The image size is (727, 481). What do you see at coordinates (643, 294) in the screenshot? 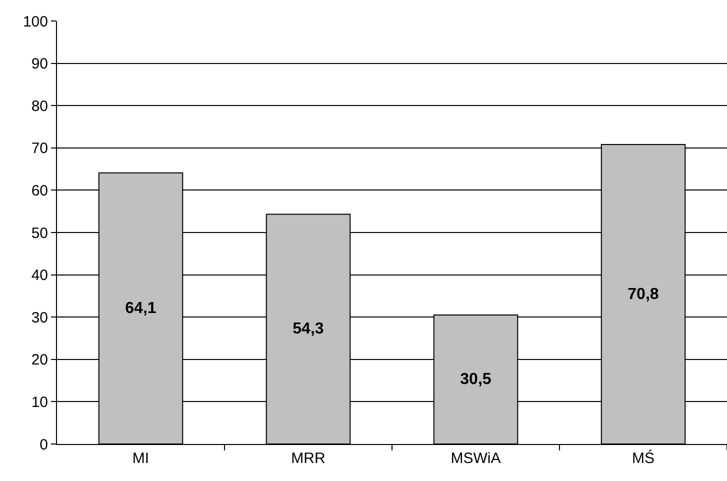
I see `data-label: 70,8` at bounding box center [643, 294].